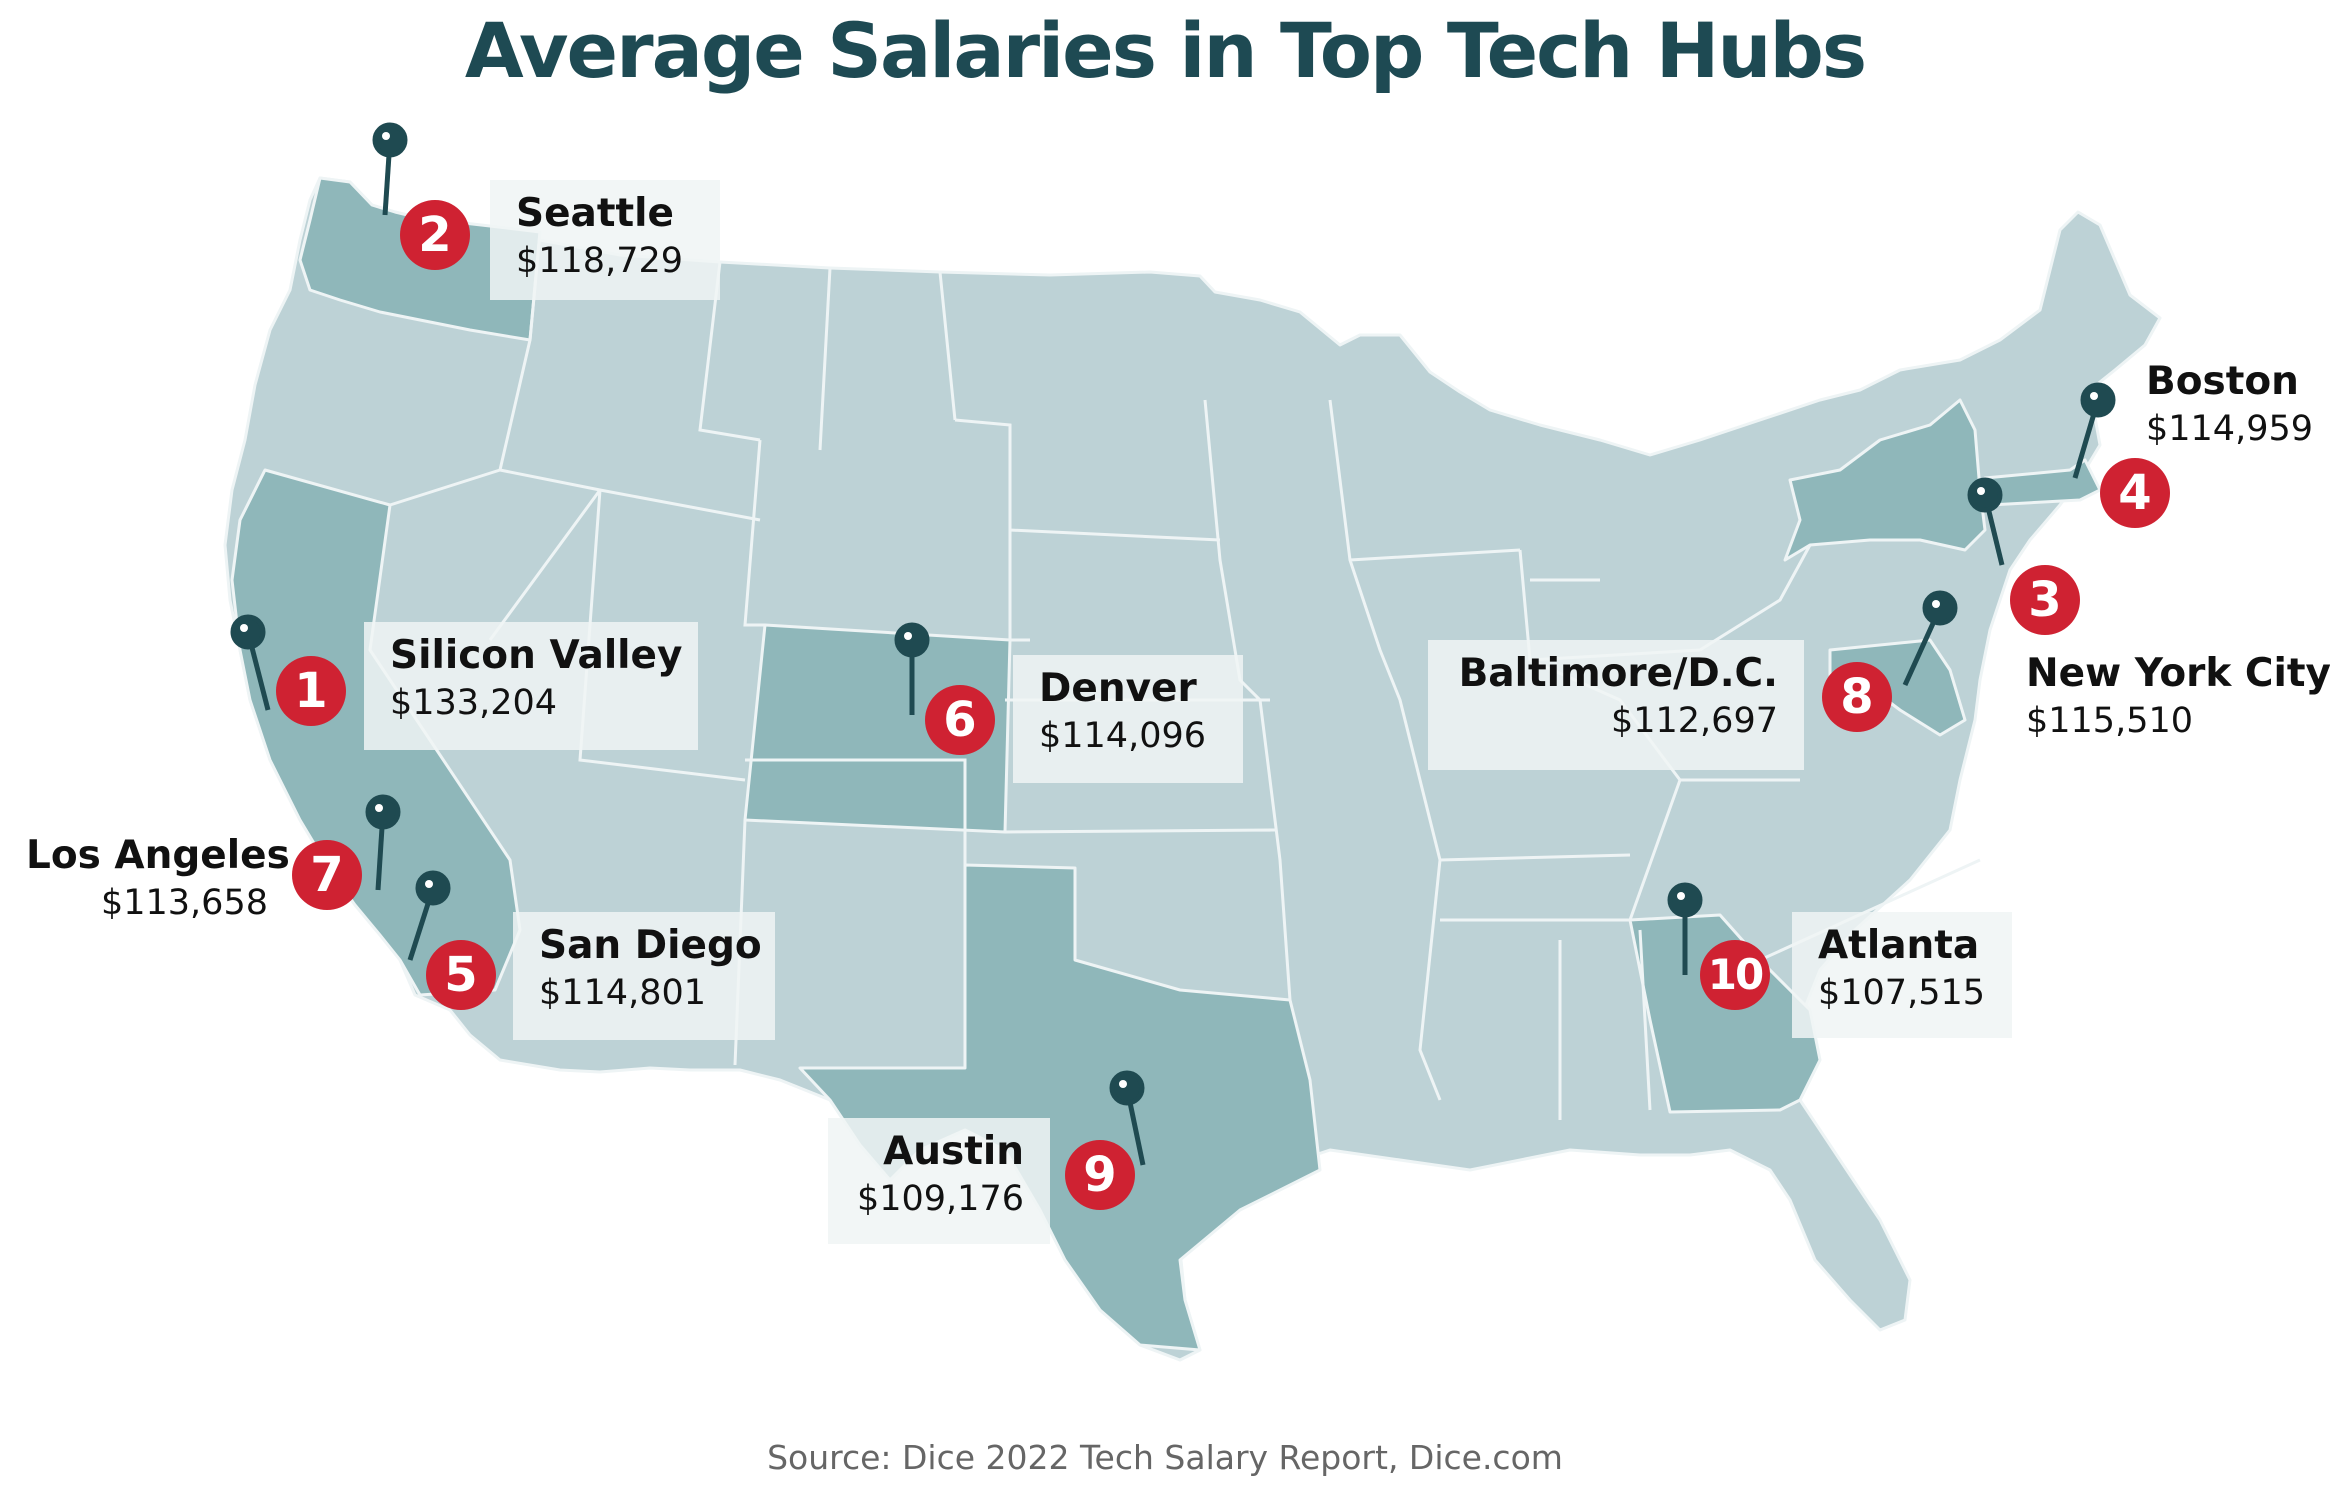 Image resolution: width=2330 pixels, height=1490 pixels. Describe the element at coordinates (1100, 1175) in the screenshot. I see `rank-badge-austin: 9` at that location.